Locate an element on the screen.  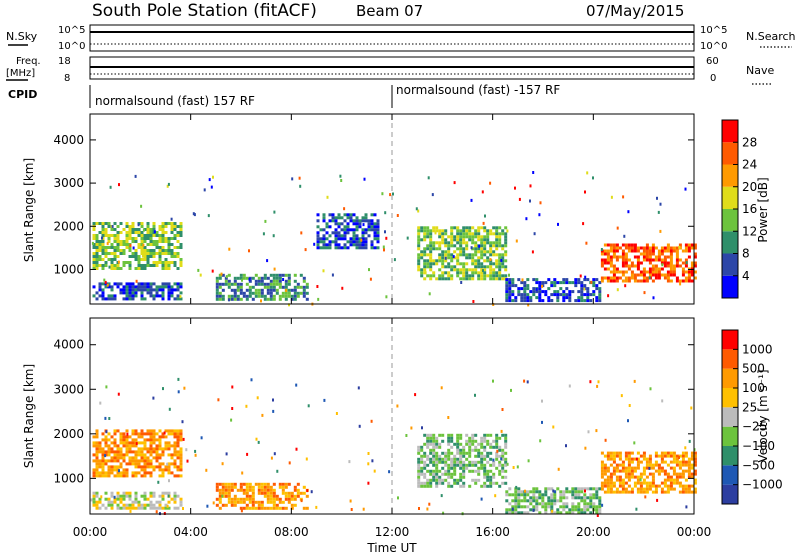
freq-tick-low: 8 is located at coordinates (67, 78).